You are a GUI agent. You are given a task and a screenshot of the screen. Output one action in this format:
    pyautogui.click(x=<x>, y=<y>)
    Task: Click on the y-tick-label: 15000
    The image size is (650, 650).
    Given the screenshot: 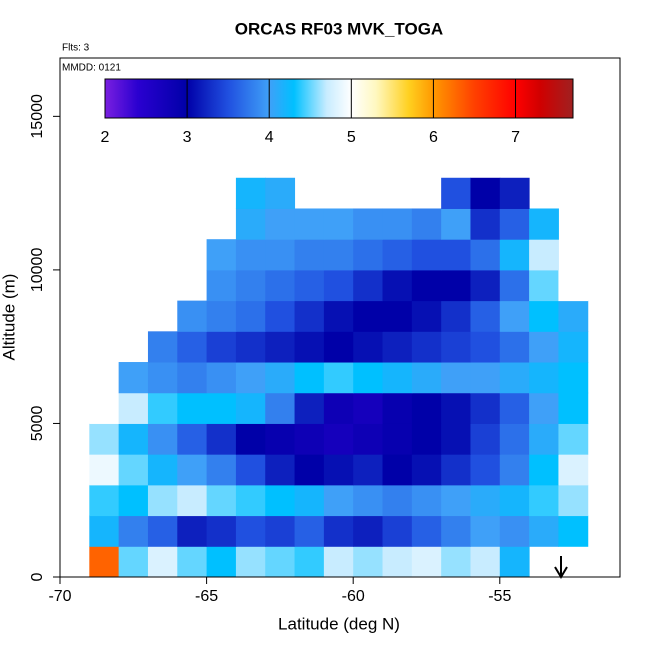 What is the action you would take?
    pyautogui.click(x=37, y=116)
    